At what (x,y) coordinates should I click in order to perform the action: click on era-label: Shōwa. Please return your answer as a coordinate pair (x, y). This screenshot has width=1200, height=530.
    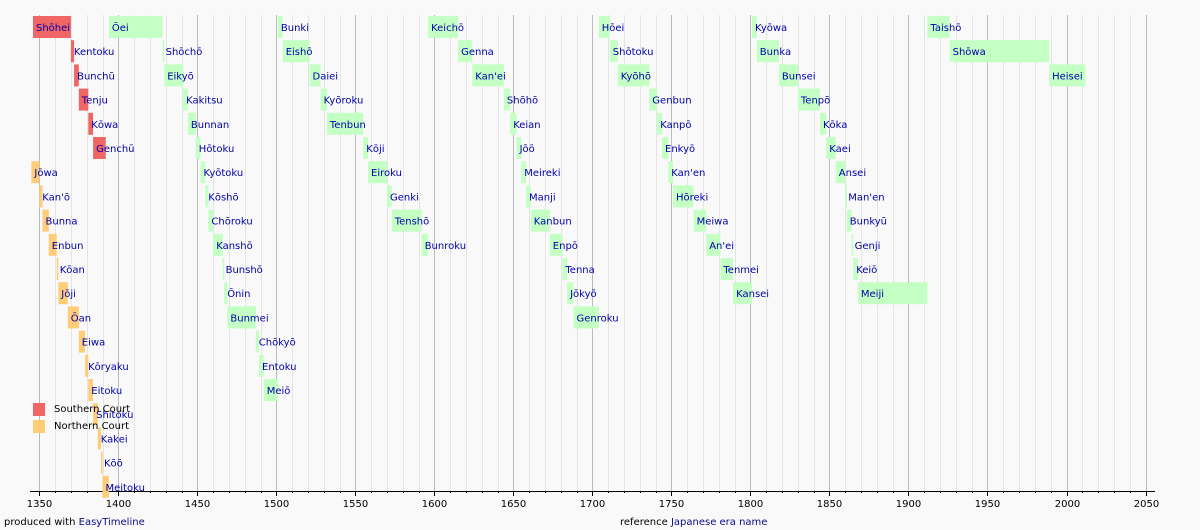
    Looking at the image, I should click on (969, 52).